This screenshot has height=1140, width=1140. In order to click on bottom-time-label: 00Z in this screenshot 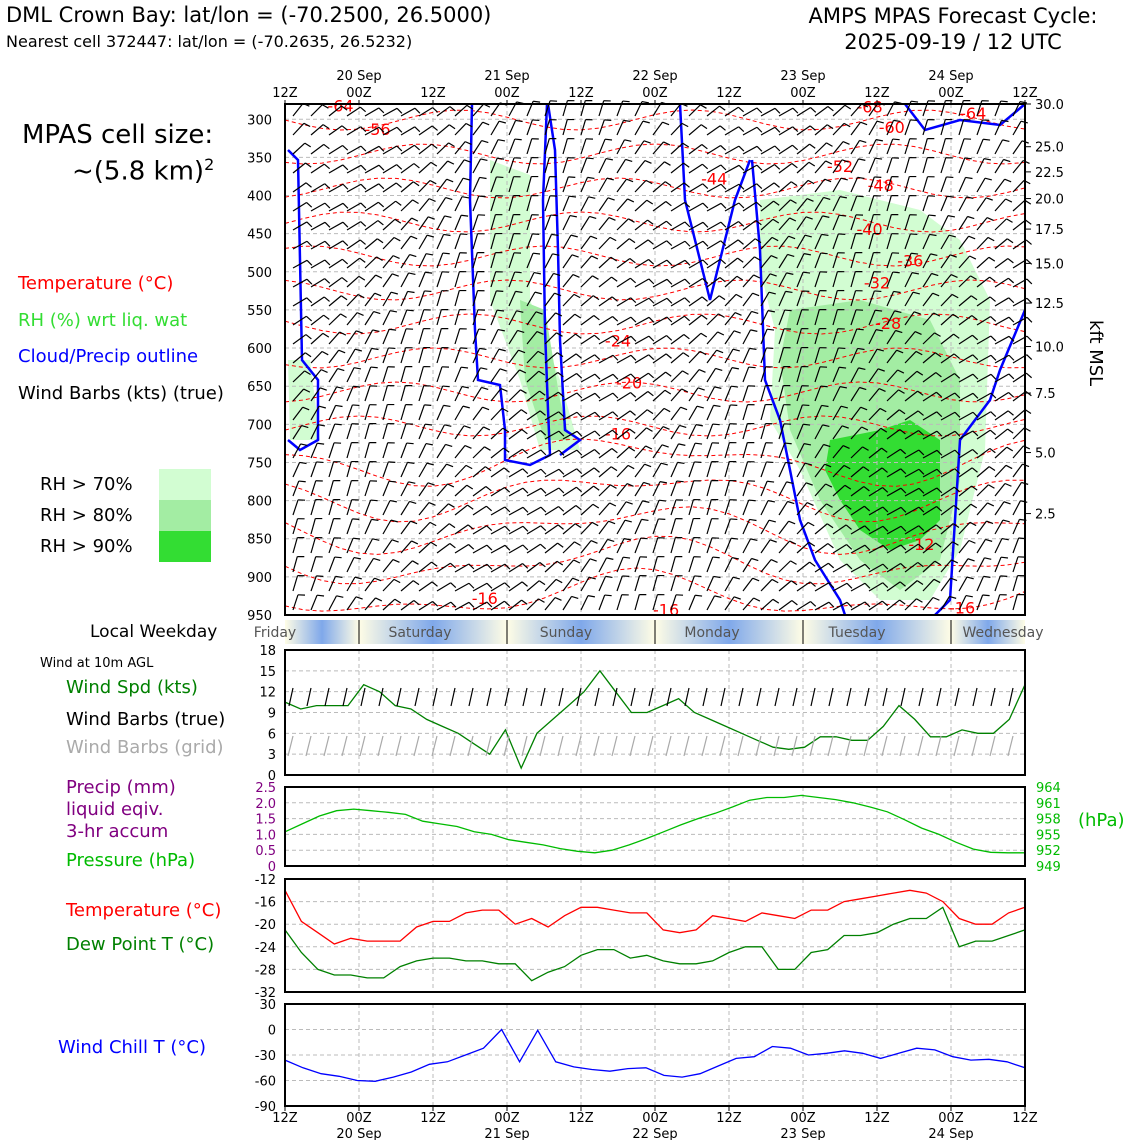, I will do `click(951, 1118)`.